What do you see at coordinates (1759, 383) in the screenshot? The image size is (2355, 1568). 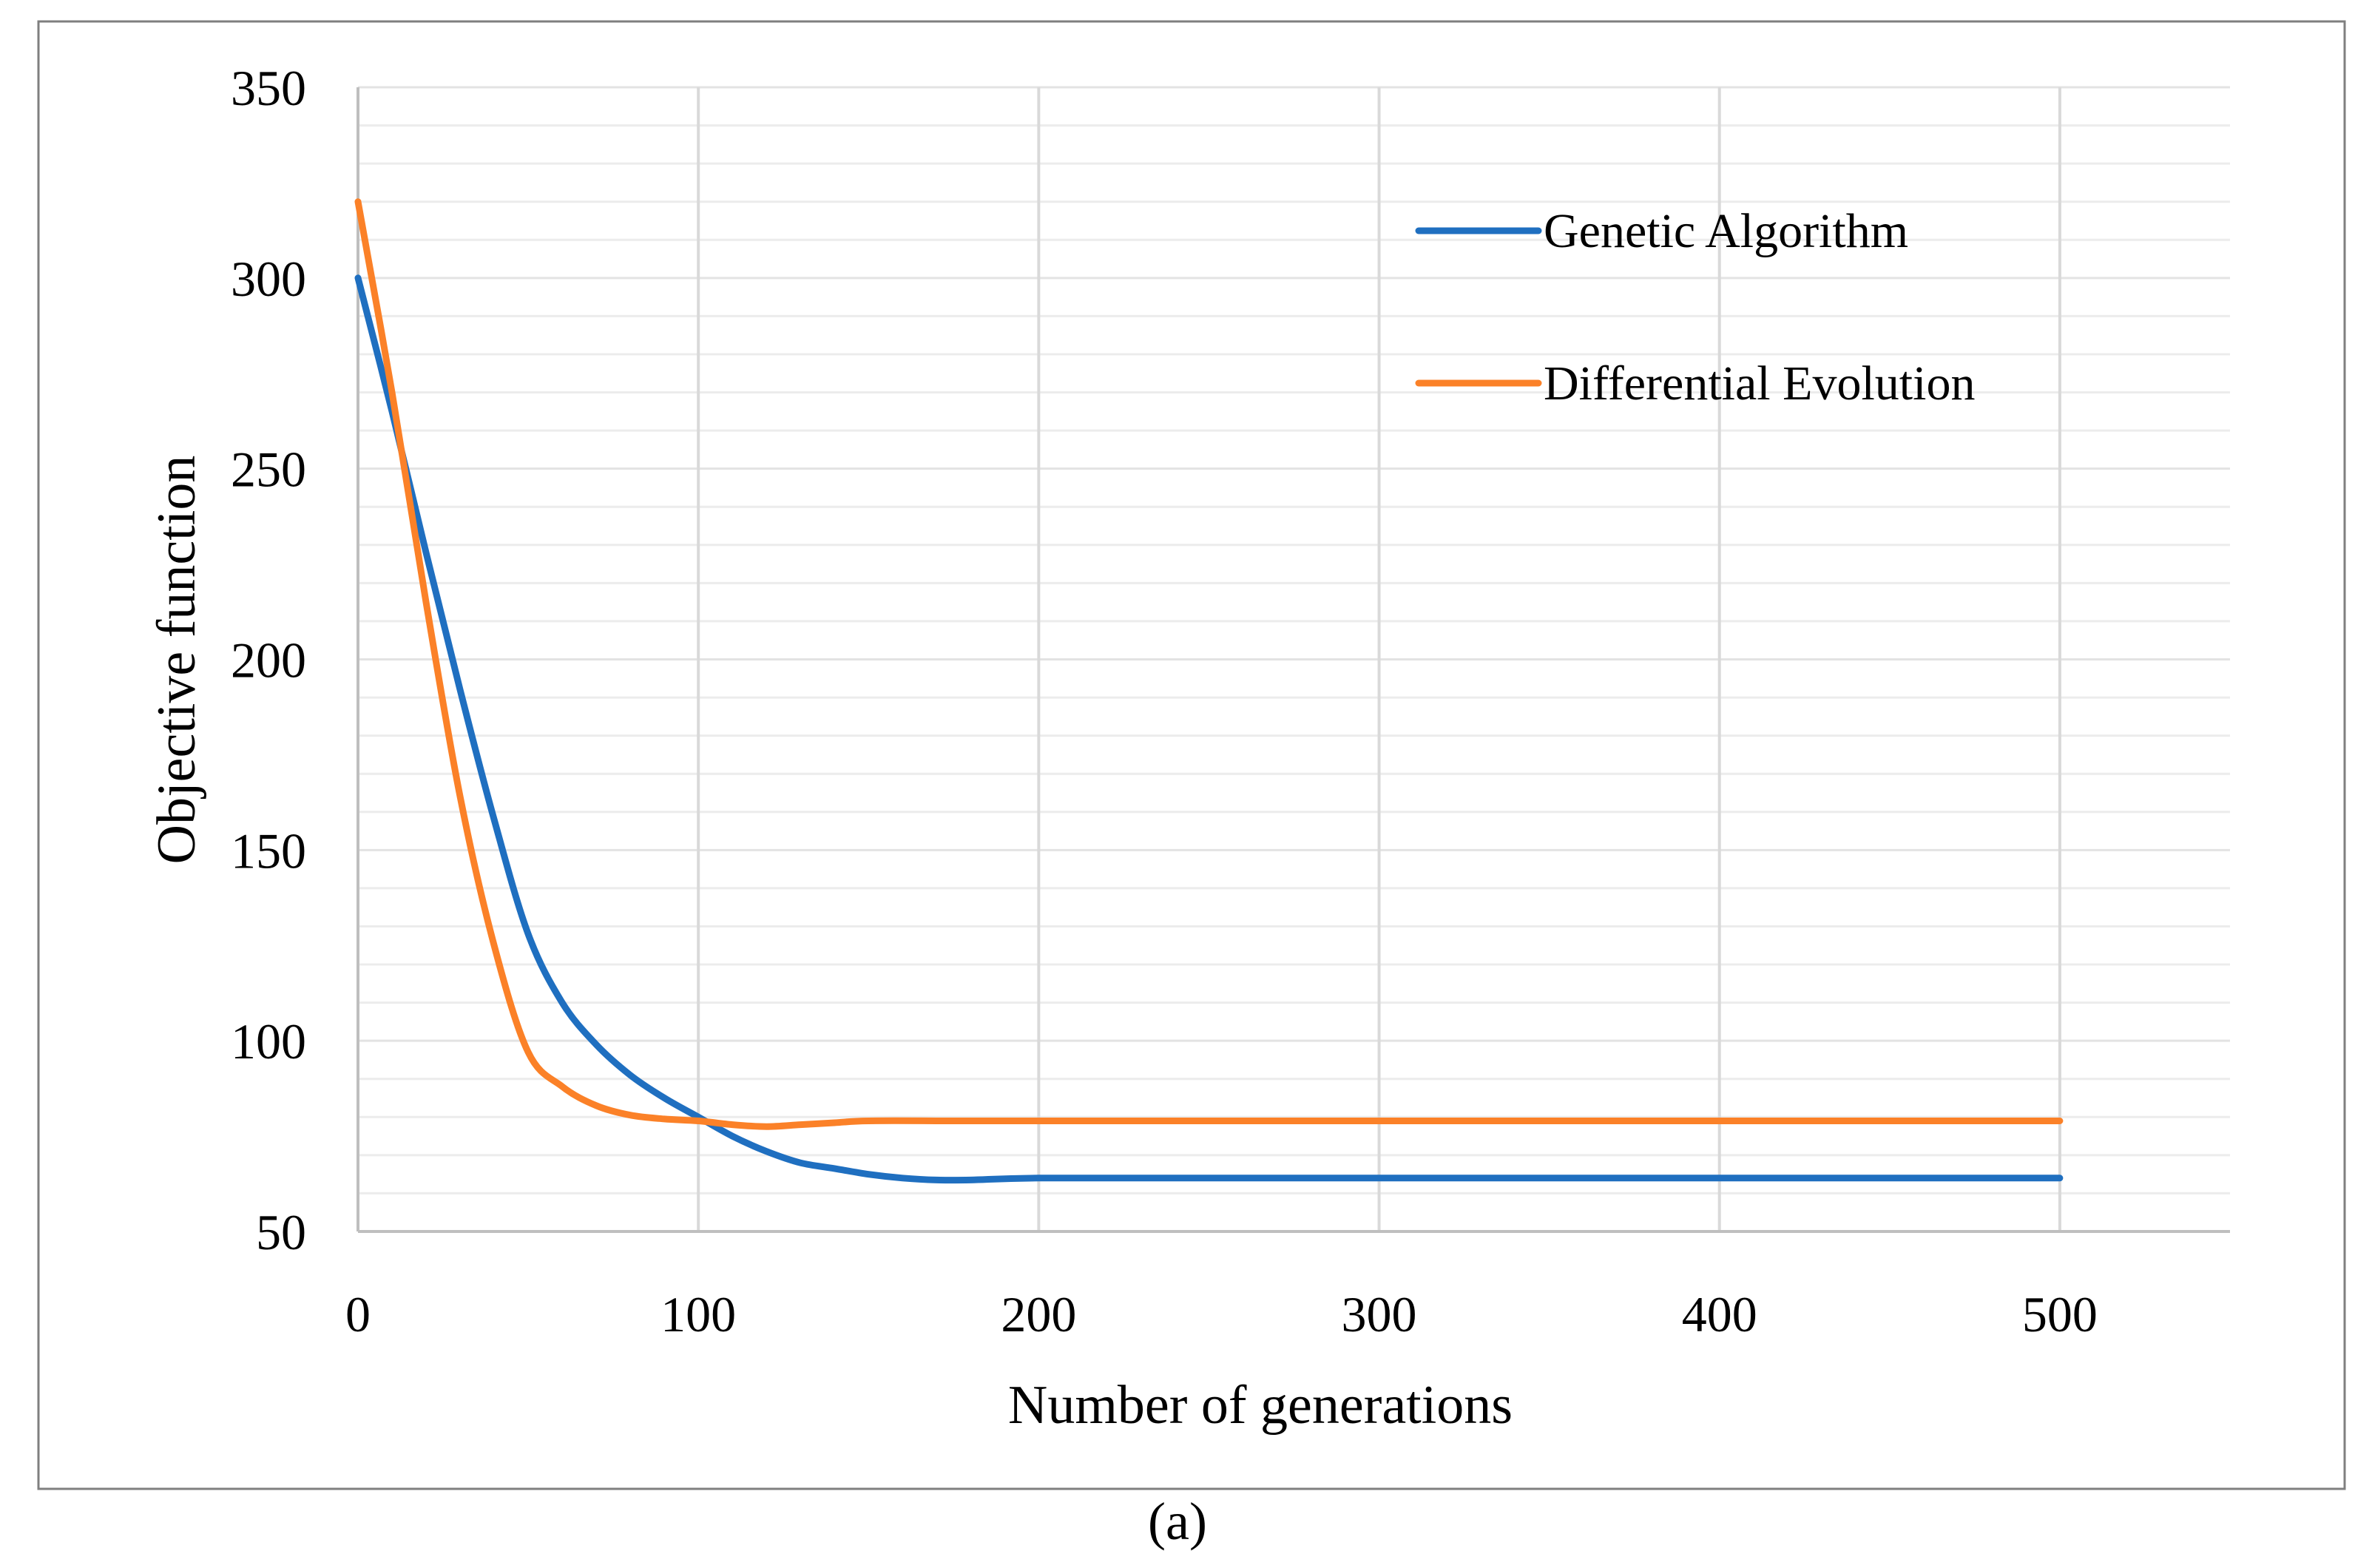 I see `differential-evolution-legend-label: Differential Evolution` at bounding box center [1759, 383].